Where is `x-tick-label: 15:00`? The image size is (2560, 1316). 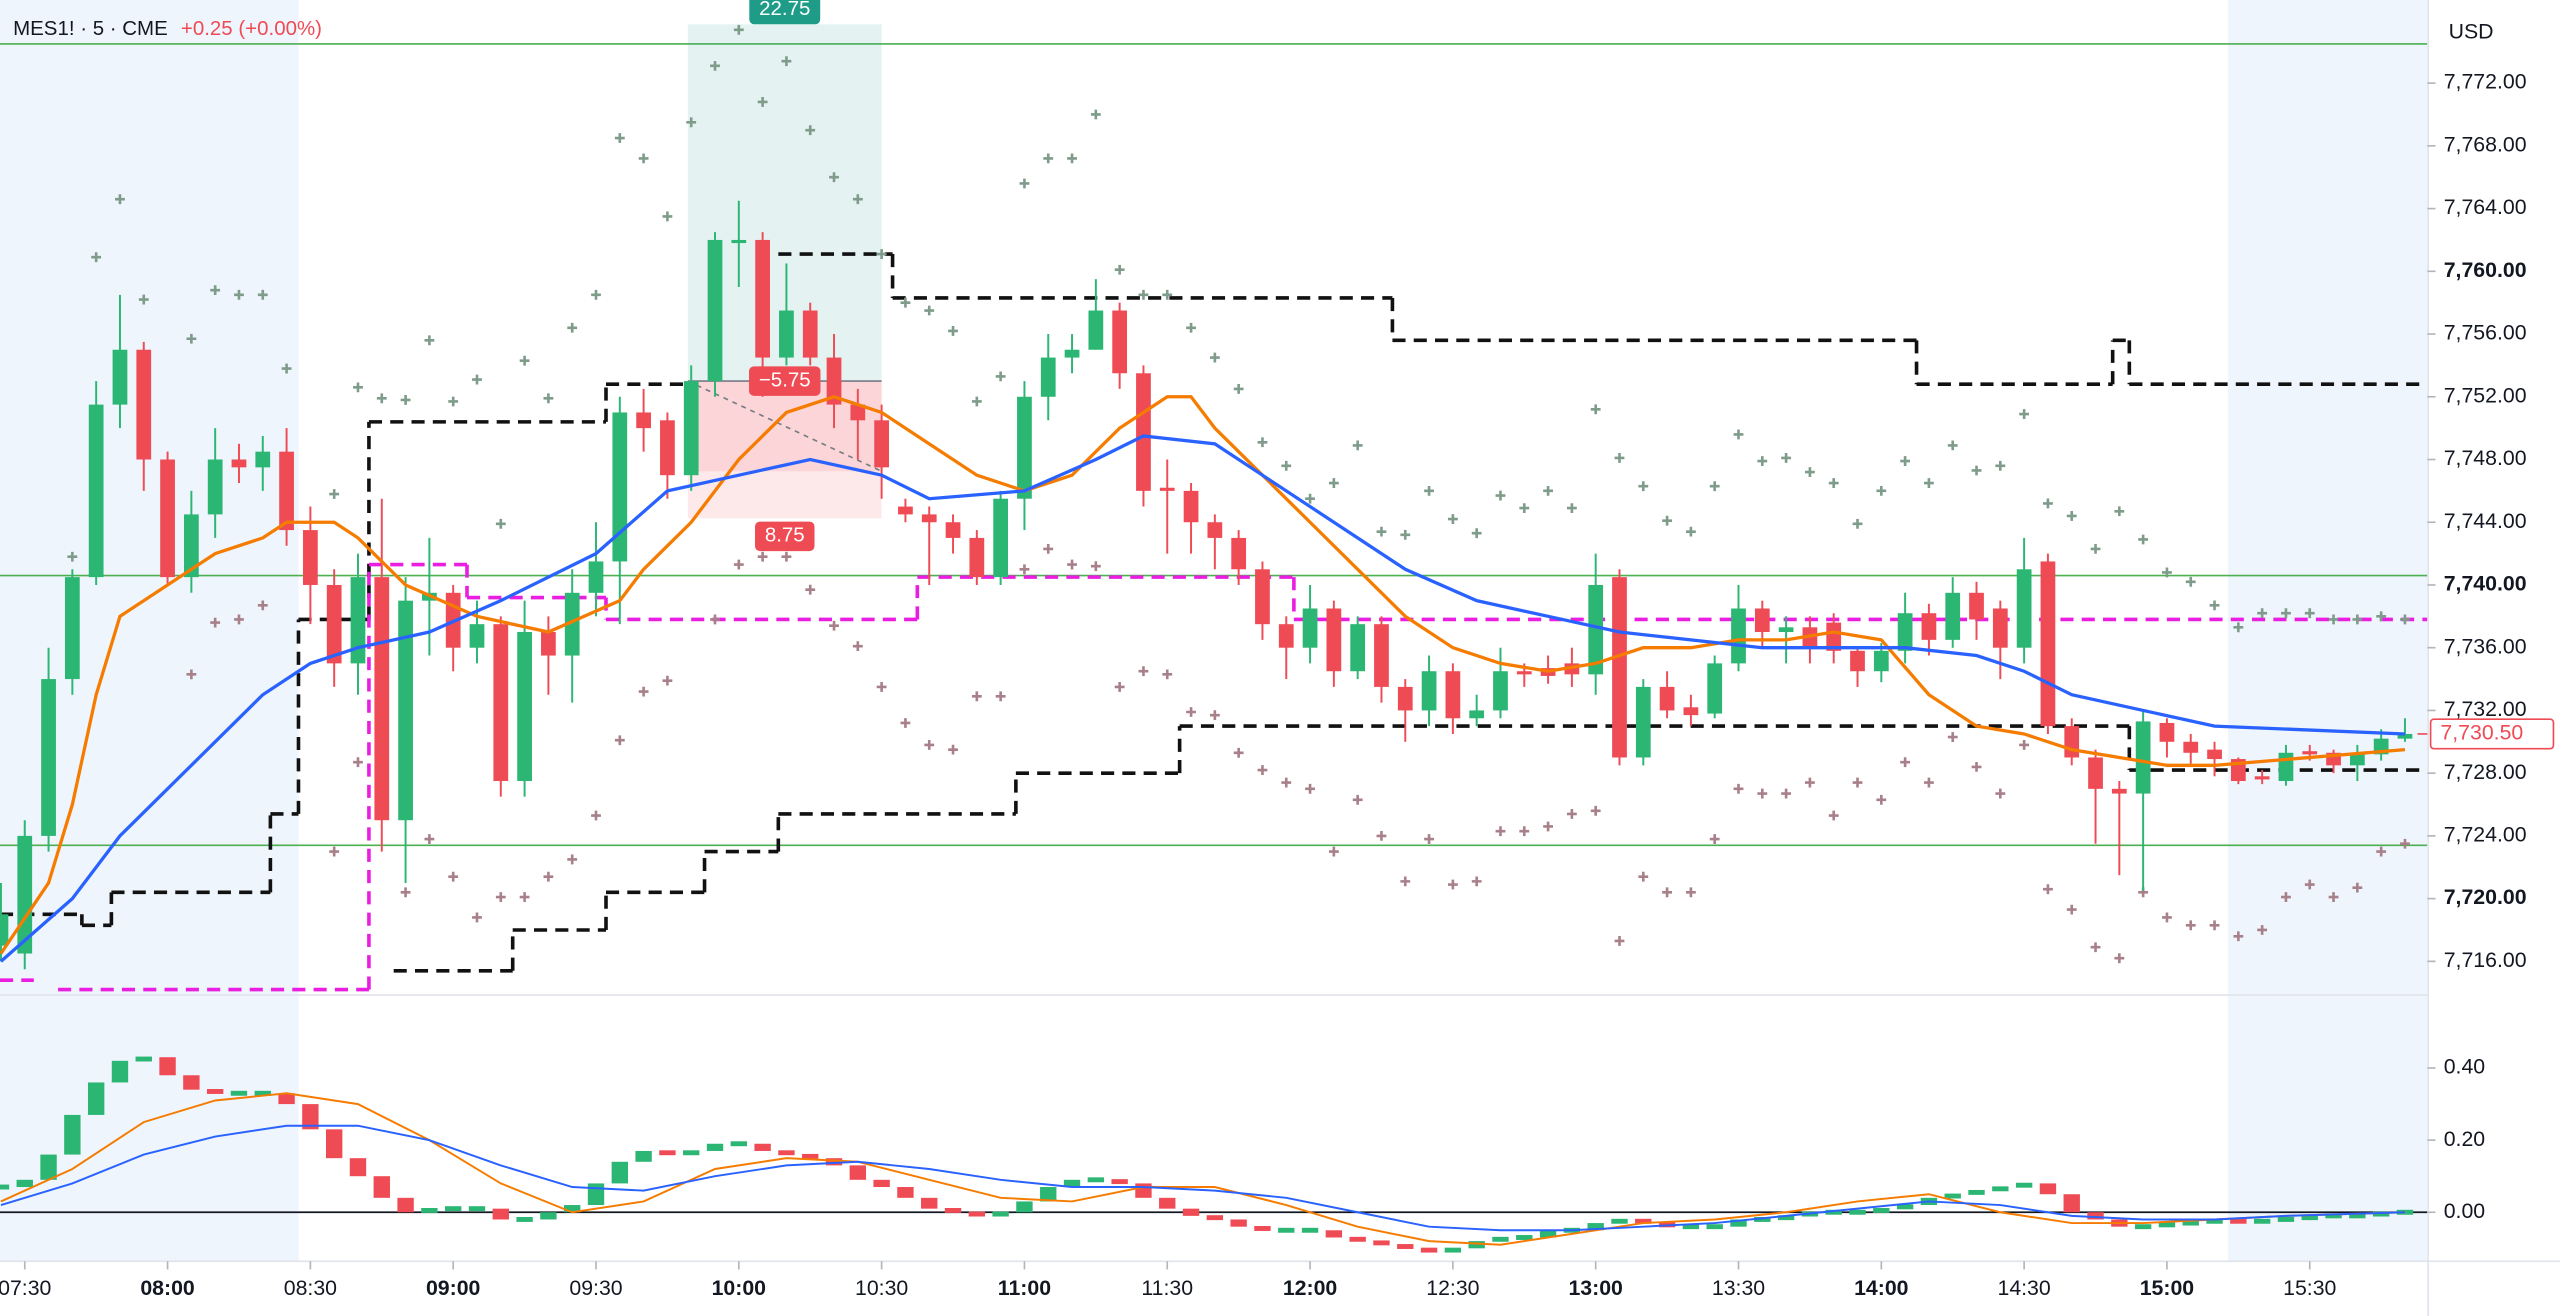
x-tick-label: 15:00 is located at coordinates (2167, 1288).